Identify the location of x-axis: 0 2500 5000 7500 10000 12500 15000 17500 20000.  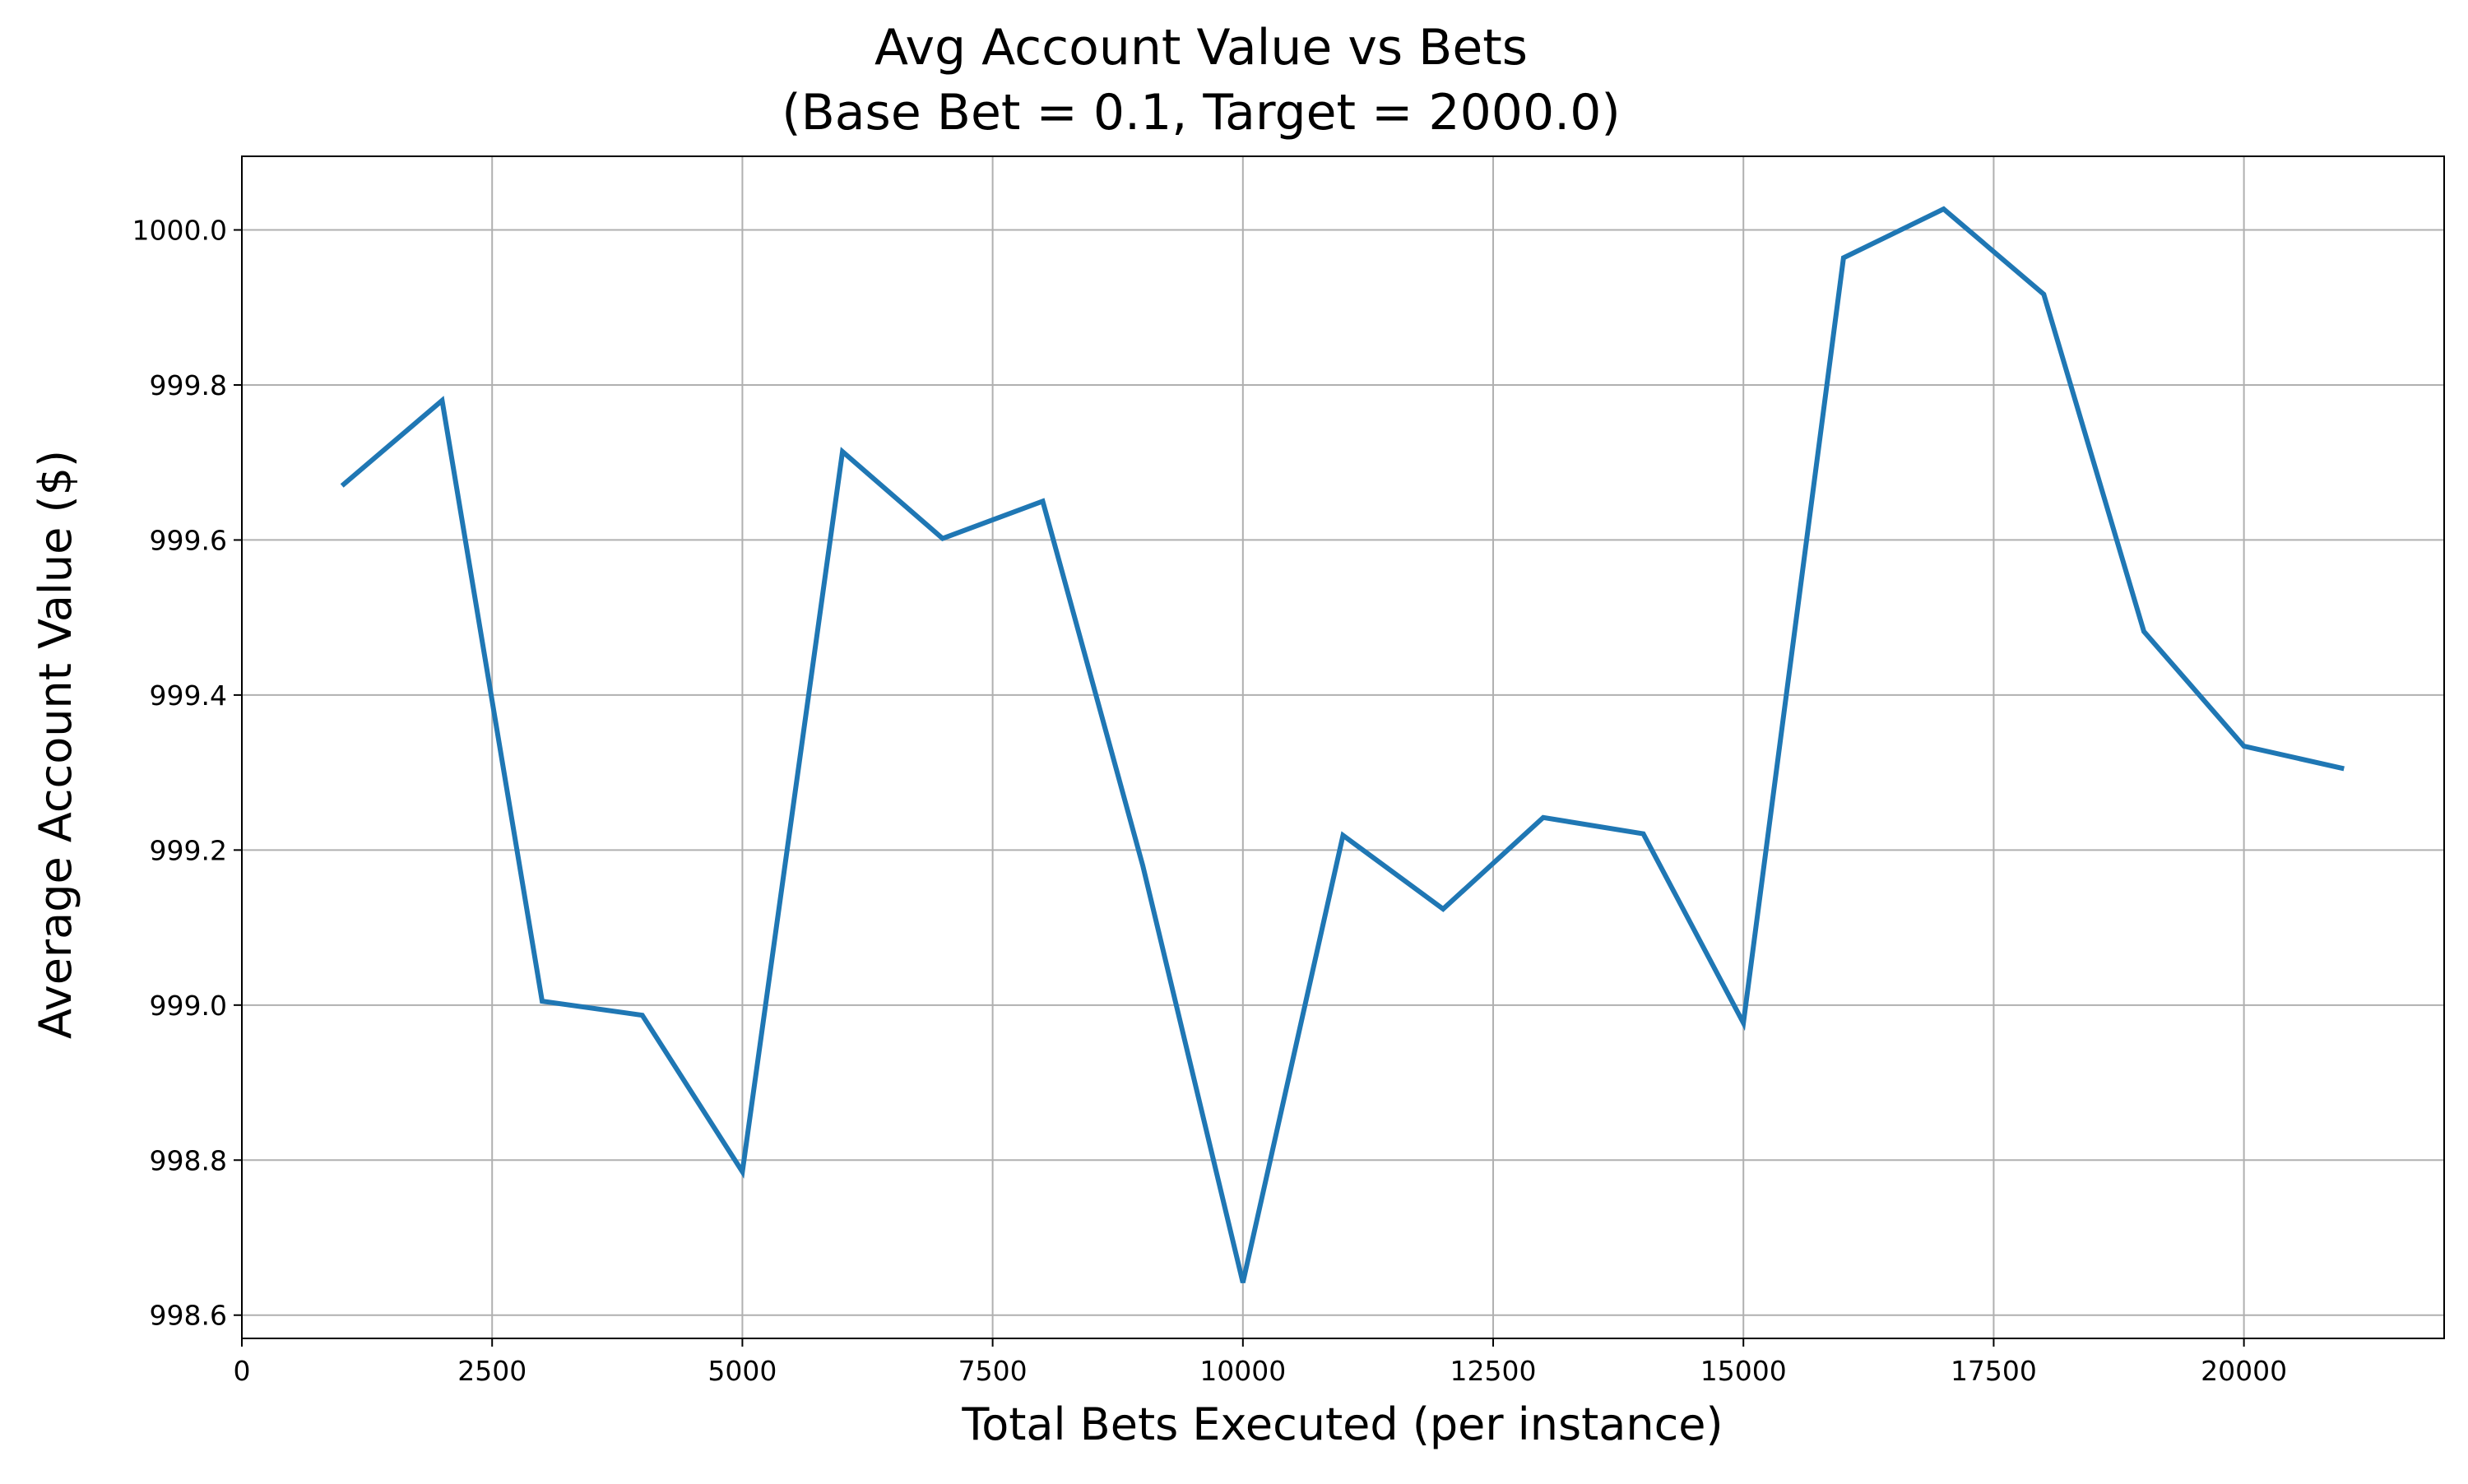
(1260, 1362).